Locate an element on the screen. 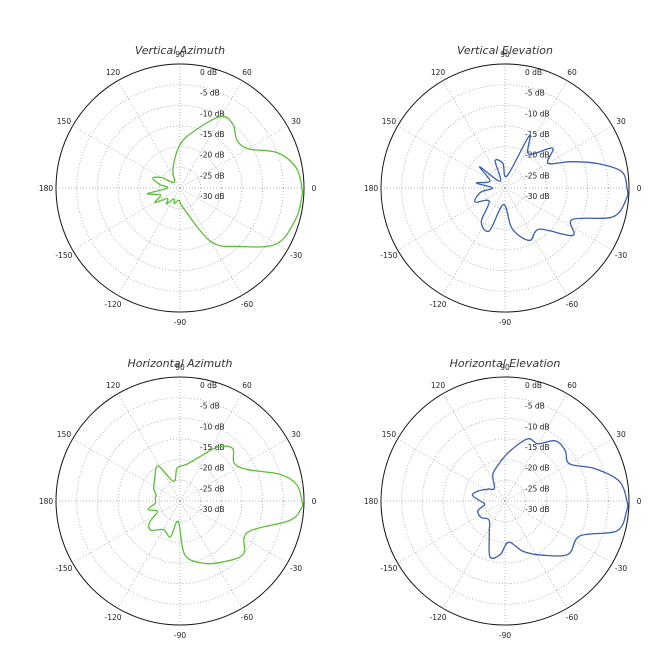  chart-title: Vertical Elevation is located at coordinates (505, 50).